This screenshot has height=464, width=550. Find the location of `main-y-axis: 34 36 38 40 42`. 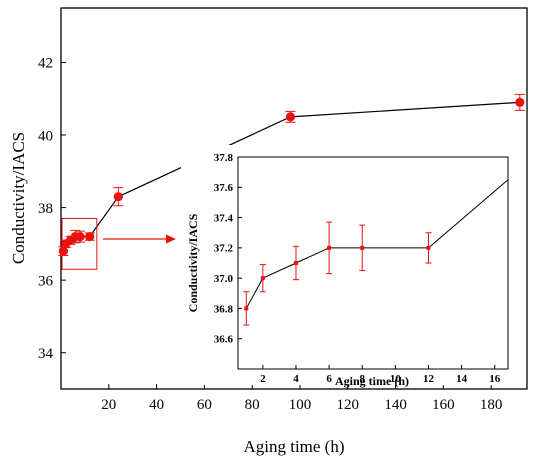

main-y-axis: 34 36 38 40 42 is located at coordinates (52, 209).